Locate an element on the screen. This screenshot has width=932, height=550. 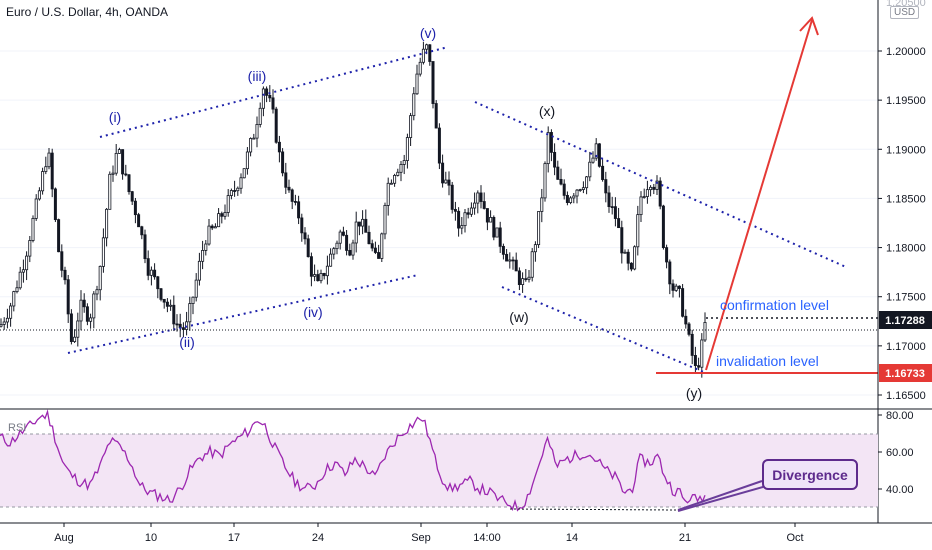
time-tick-label: 17 is located at coordinates (234, 538).